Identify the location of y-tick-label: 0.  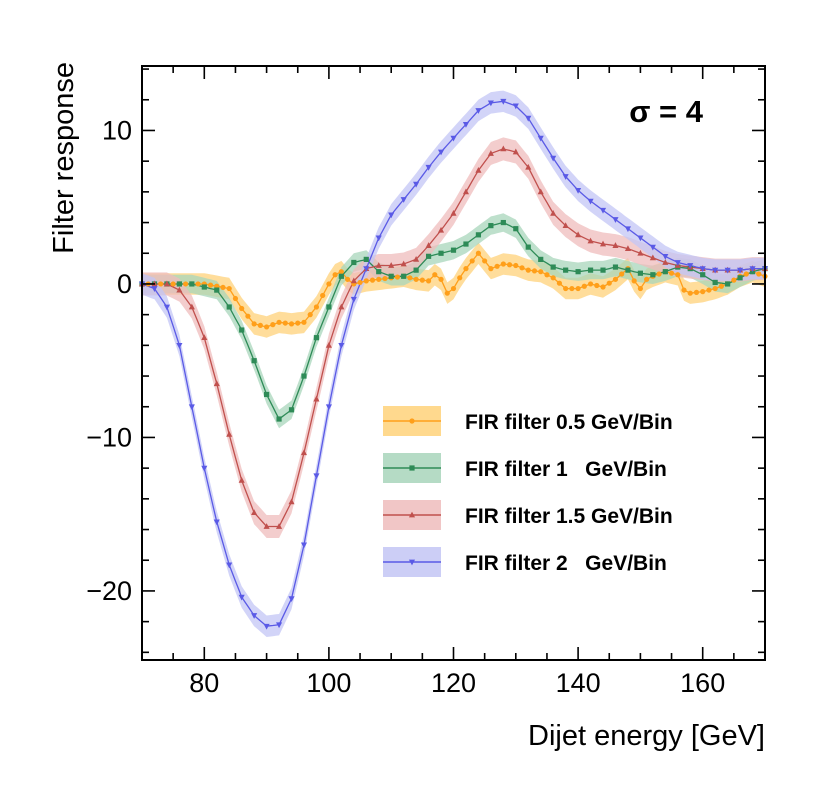
(124, 284).